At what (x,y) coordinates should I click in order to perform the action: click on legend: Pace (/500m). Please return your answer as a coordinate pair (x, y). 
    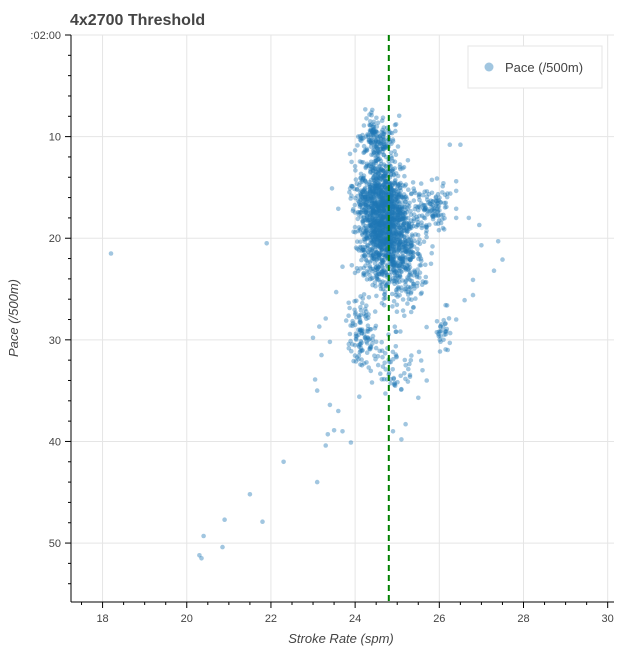
    Looking at the image, I should click on (535, 67).